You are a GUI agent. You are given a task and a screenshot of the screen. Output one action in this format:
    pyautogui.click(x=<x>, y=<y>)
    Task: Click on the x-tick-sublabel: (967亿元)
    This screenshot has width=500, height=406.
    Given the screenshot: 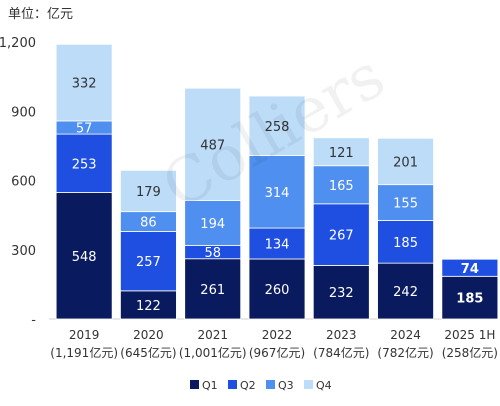 What is the action you would take?
    pyautogui.click(x=277, y=352)
    